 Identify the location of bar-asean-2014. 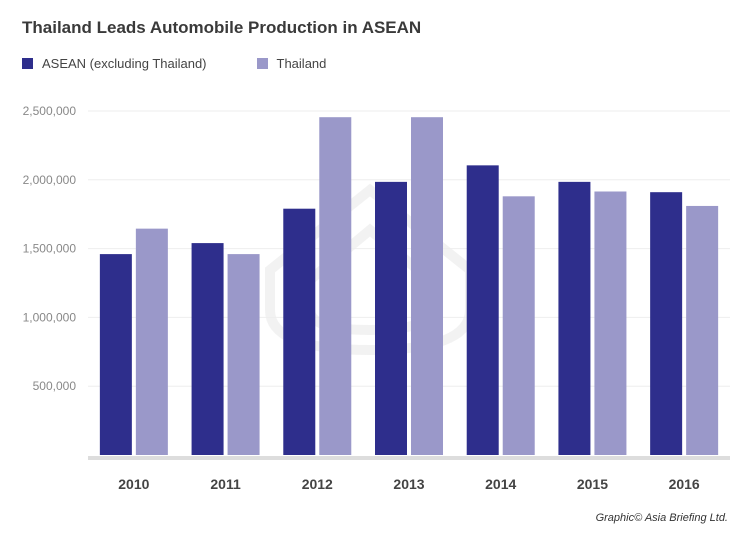
(482, 310).